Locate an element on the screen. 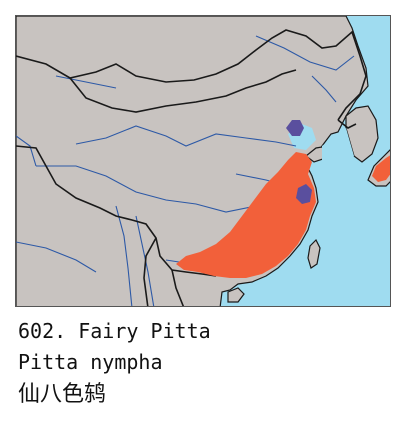  border-mongolia-south is located at coordinates (183, 91).